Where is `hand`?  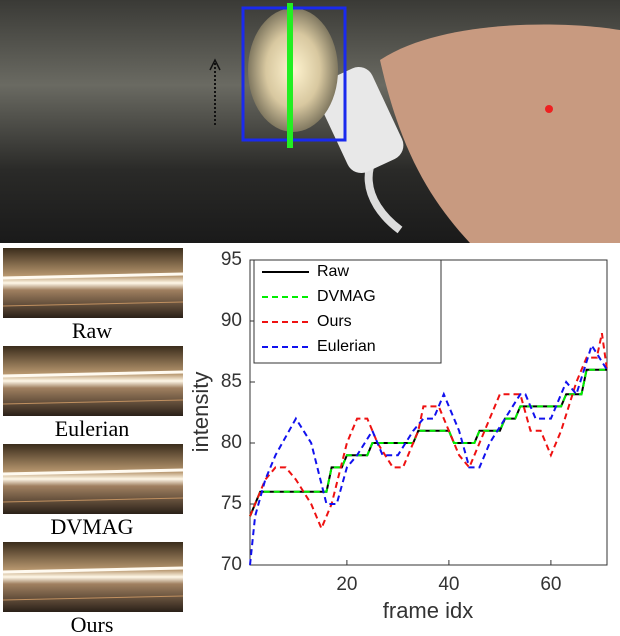 hand is located at coordinates (500, 134).